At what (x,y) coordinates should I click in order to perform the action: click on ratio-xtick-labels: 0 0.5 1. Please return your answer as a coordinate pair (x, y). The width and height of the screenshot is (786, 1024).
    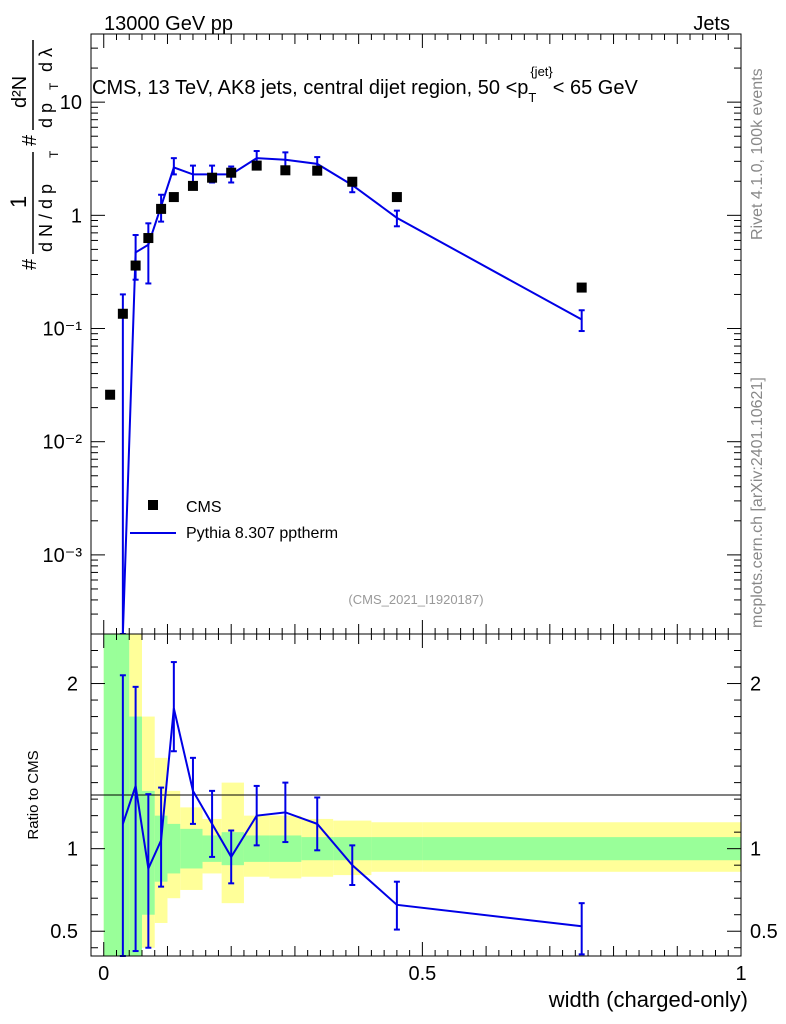
    Looking at the image, I should click on (422, 974).